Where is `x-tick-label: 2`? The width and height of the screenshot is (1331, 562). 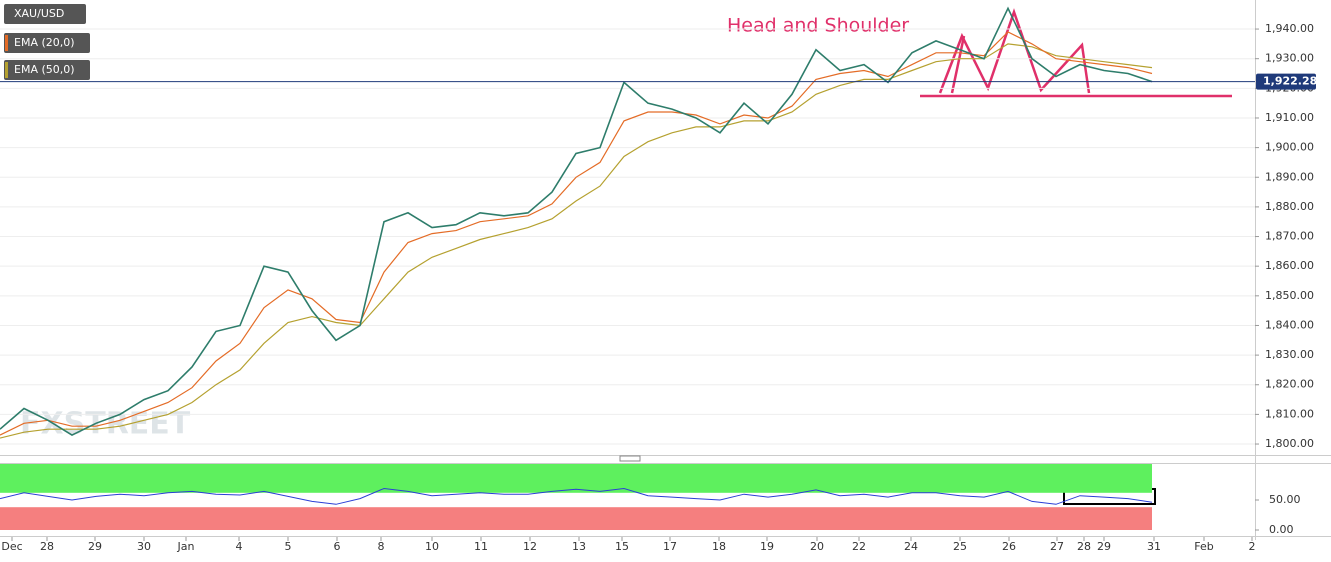
x-tick-label: 2 is located at coordinates (1252, 546).